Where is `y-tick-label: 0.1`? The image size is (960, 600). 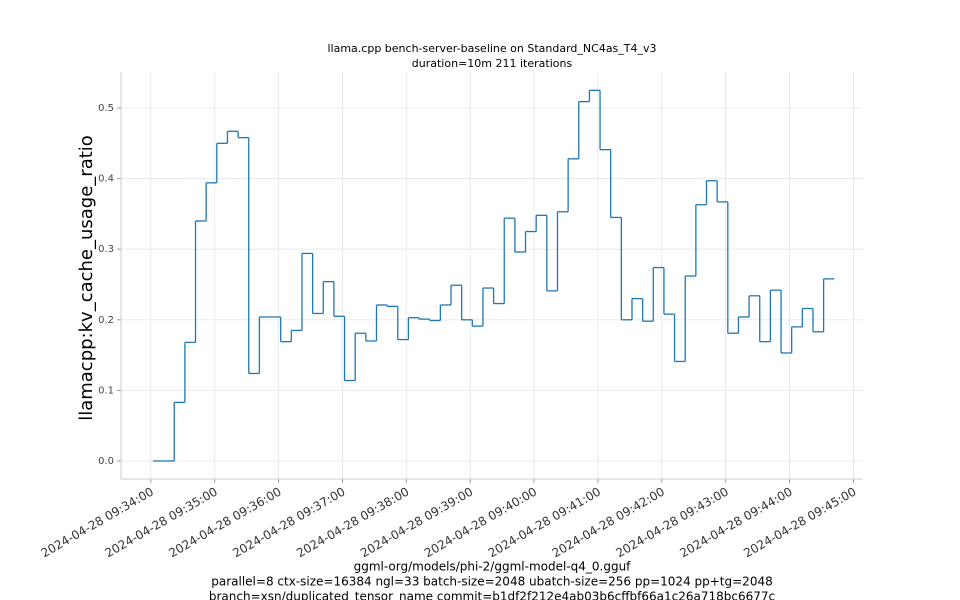
y-tick-label: 0.1 is located at coordinates (106, 390).